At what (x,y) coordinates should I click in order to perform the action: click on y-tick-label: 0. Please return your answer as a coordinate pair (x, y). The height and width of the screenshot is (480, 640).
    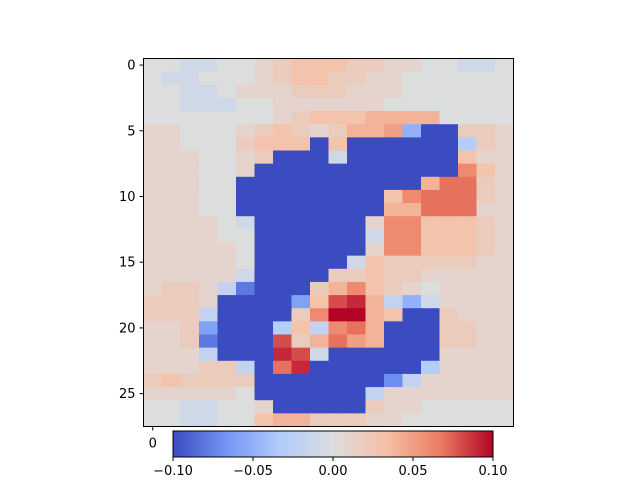
    Looking at the image, I should click on (131, 66).